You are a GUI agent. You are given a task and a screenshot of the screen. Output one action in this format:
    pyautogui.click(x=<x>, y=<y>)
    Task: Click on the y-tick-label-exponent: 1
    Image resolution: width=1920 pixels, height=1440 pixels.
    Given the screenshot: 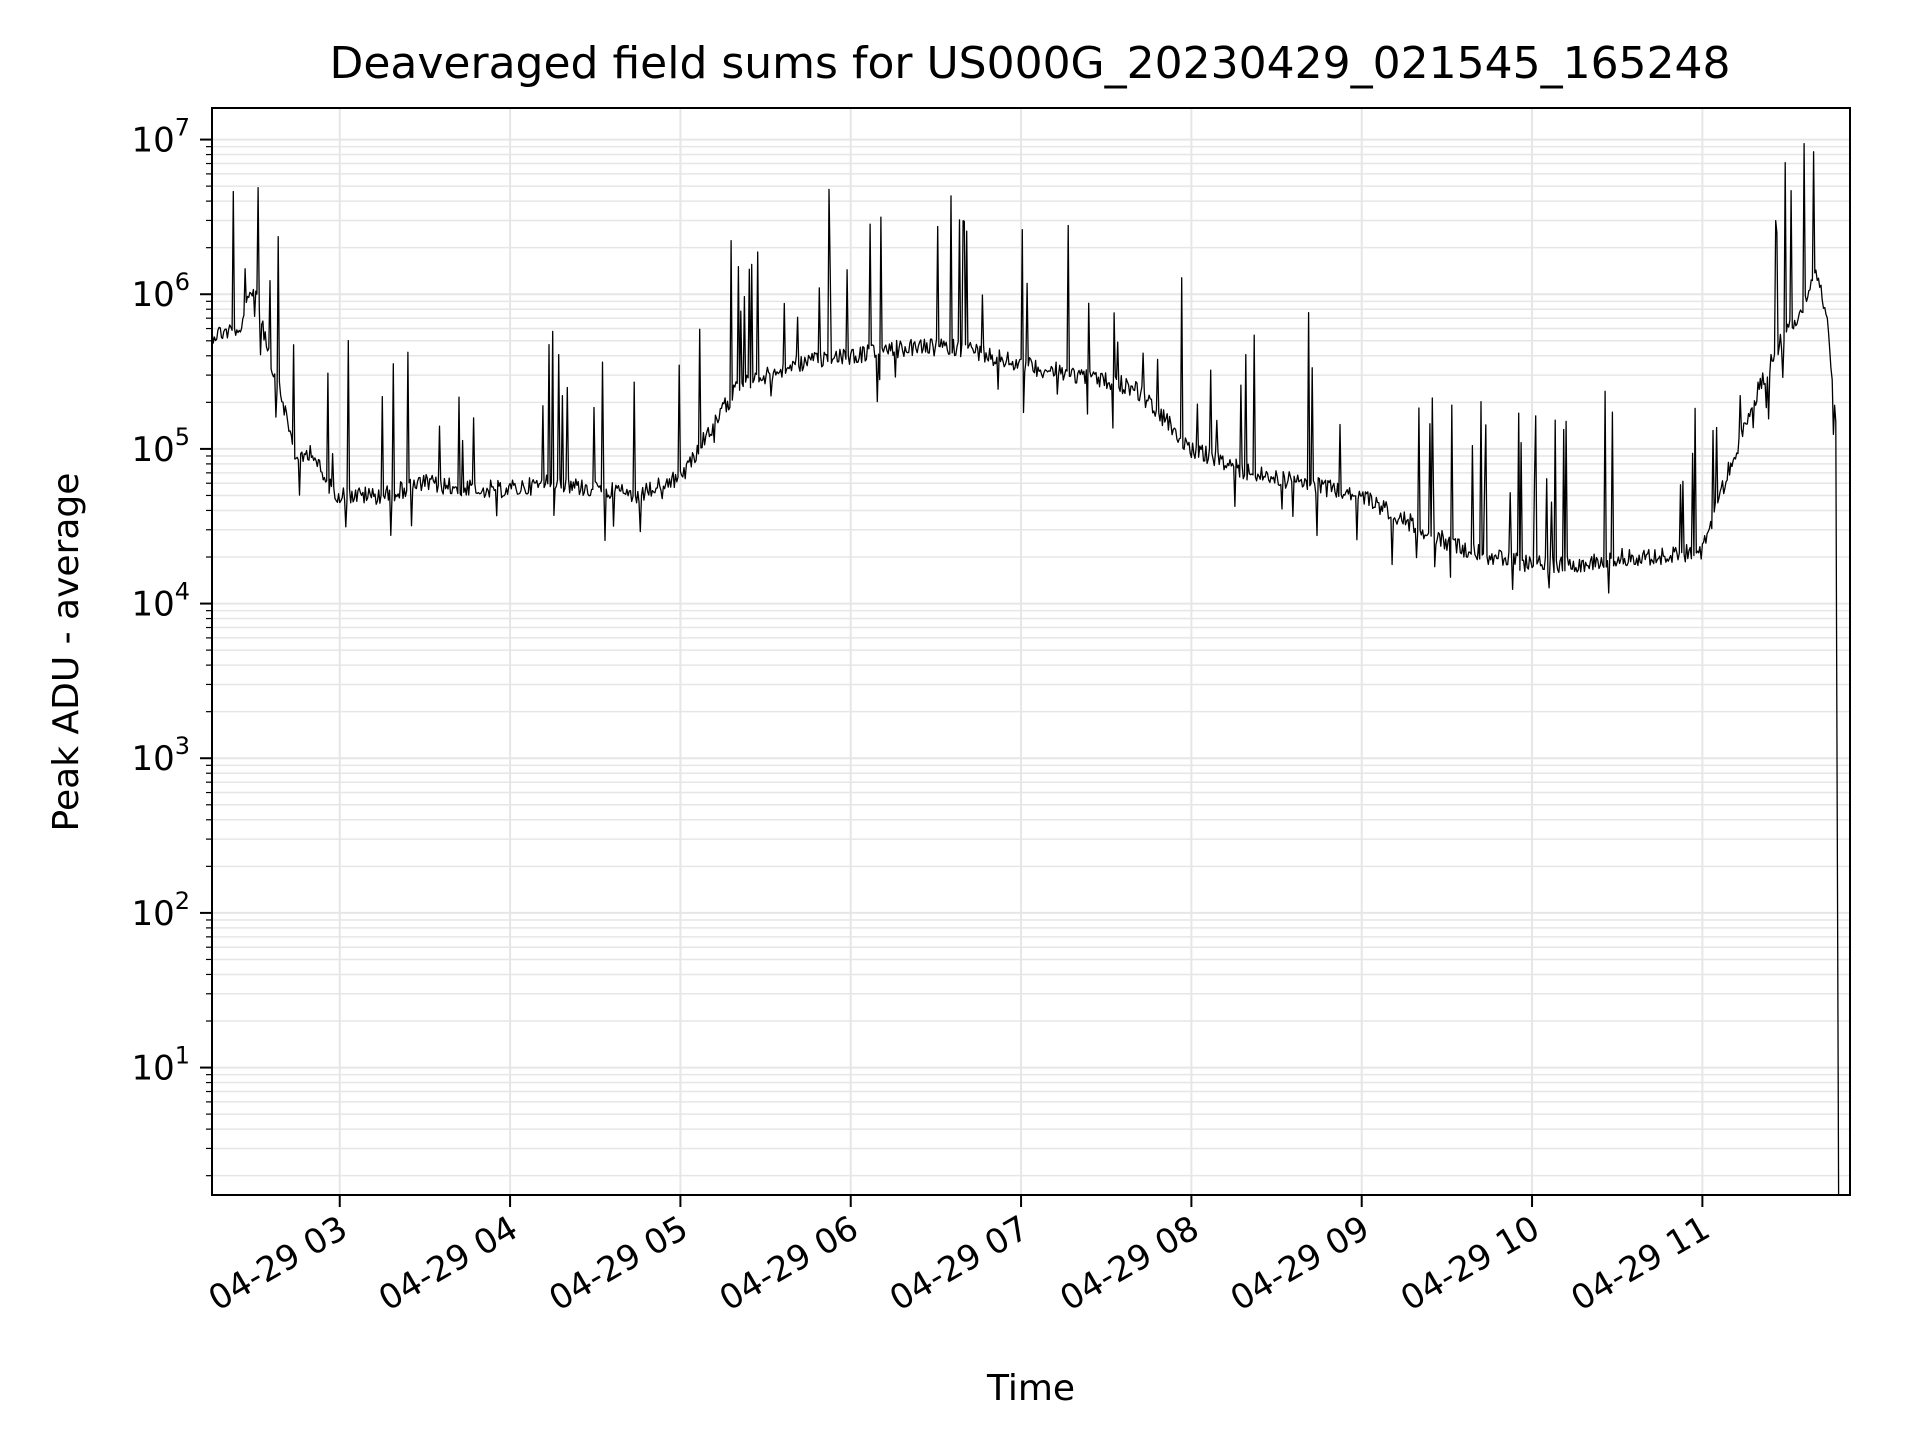 What is the action you would take?
    pyautogui.click(x=182, y=1056)
    